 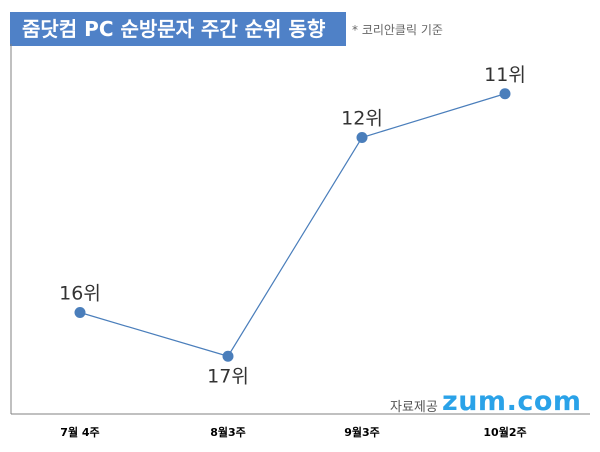 What do you see at coordinates (80, 294) in the screenshot?
I see `data-label: 16위` at bounding box center [80, 294].